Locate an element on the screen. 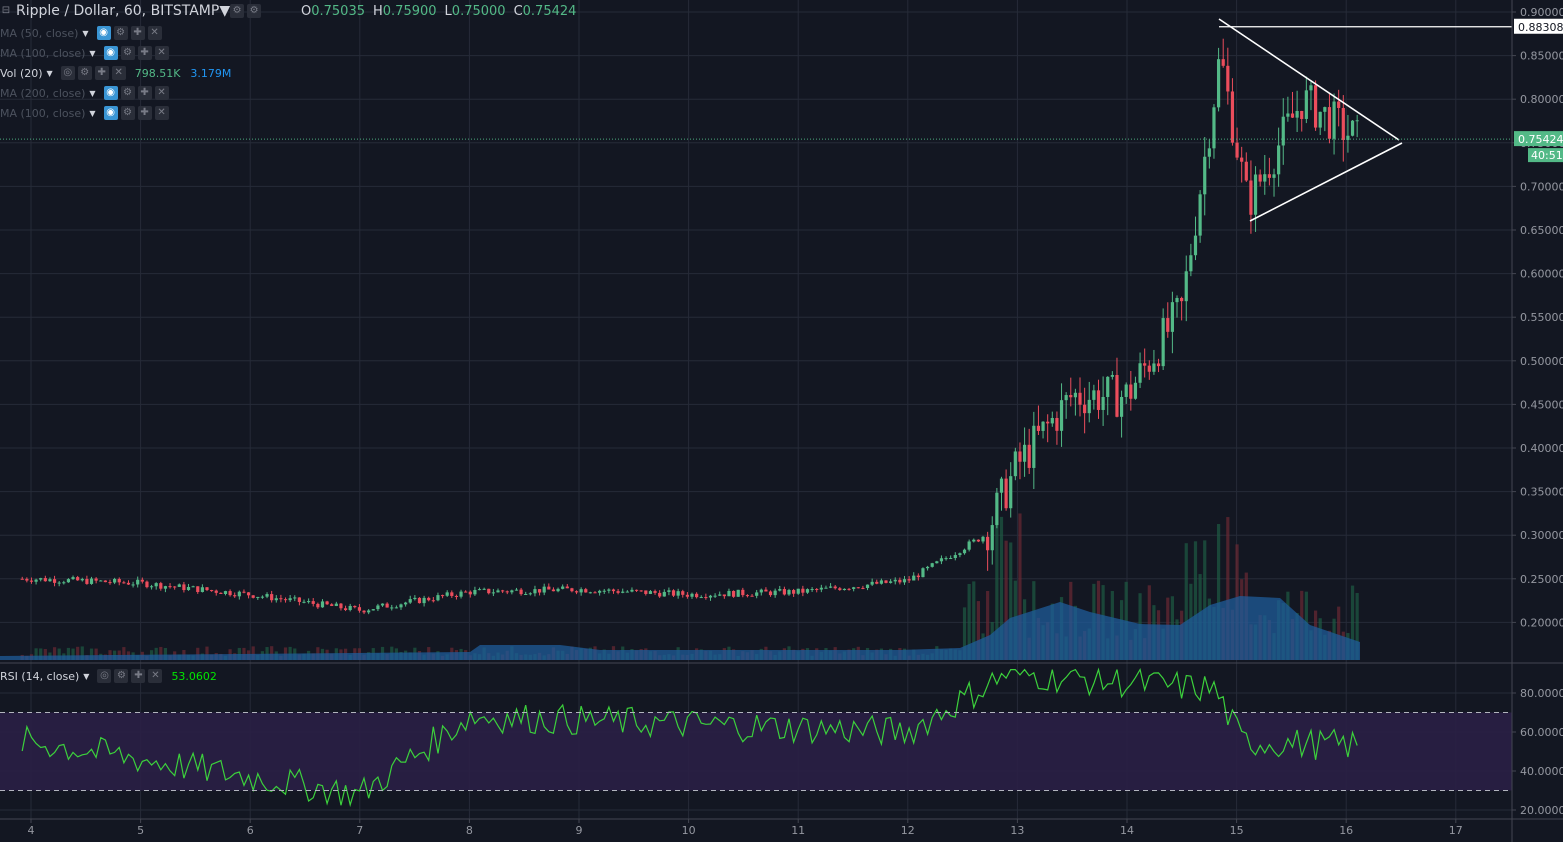 The height and width of the screenshot is (842, 1563). indicator-rsi: RSI (14, close) ▼ ◎ ⚙ ✚ ✕ 53.0602 is located at coordinates (108, 676).